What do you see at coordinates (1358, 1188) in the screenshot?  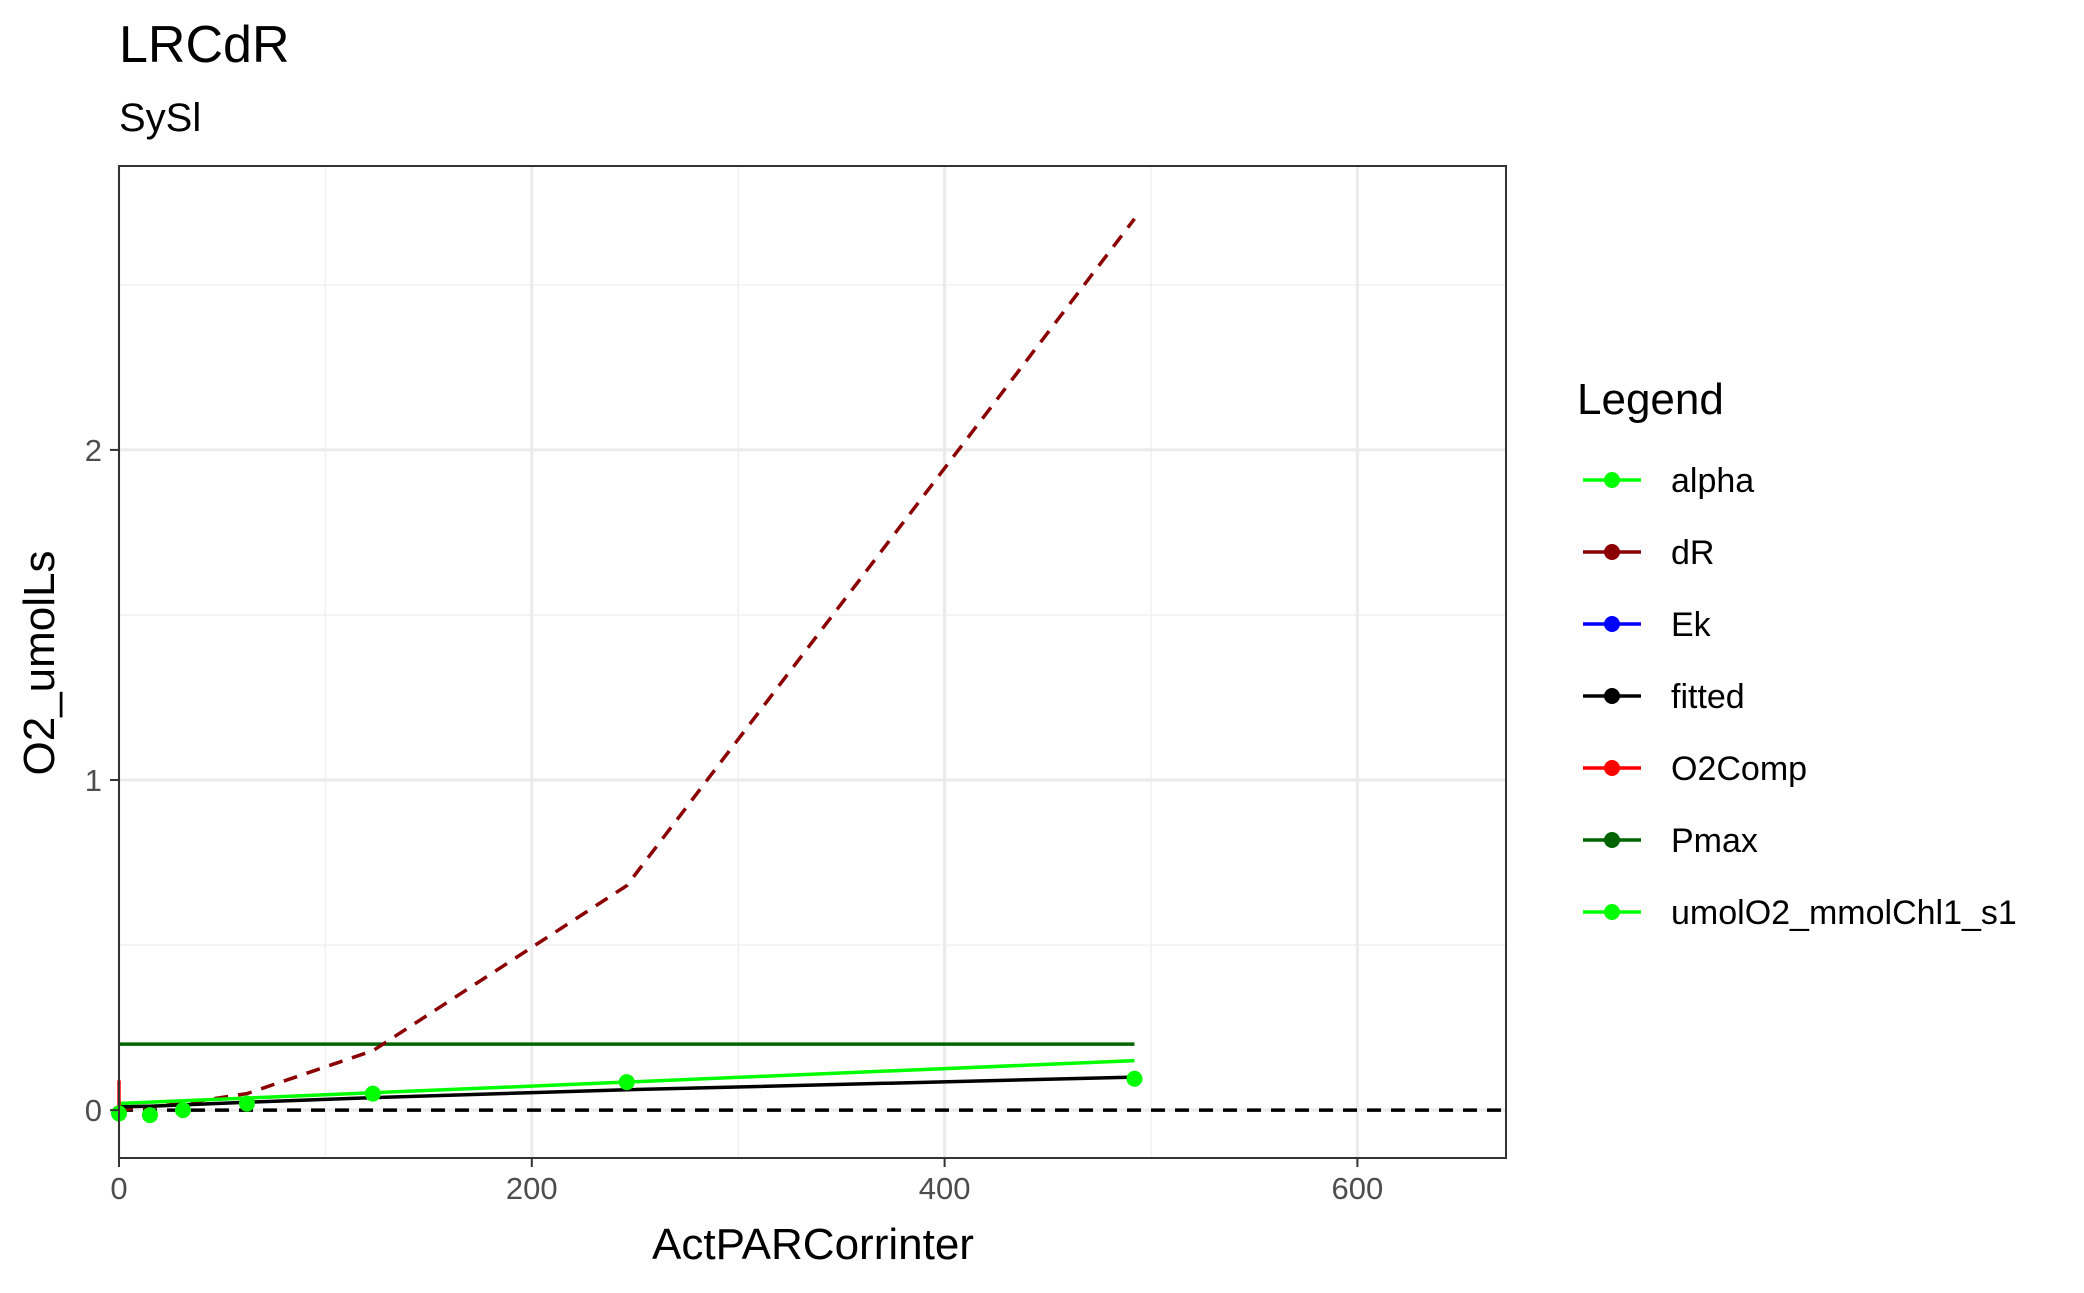 I see `x-tick-label: 600` at bounding box center [1358, 1188].